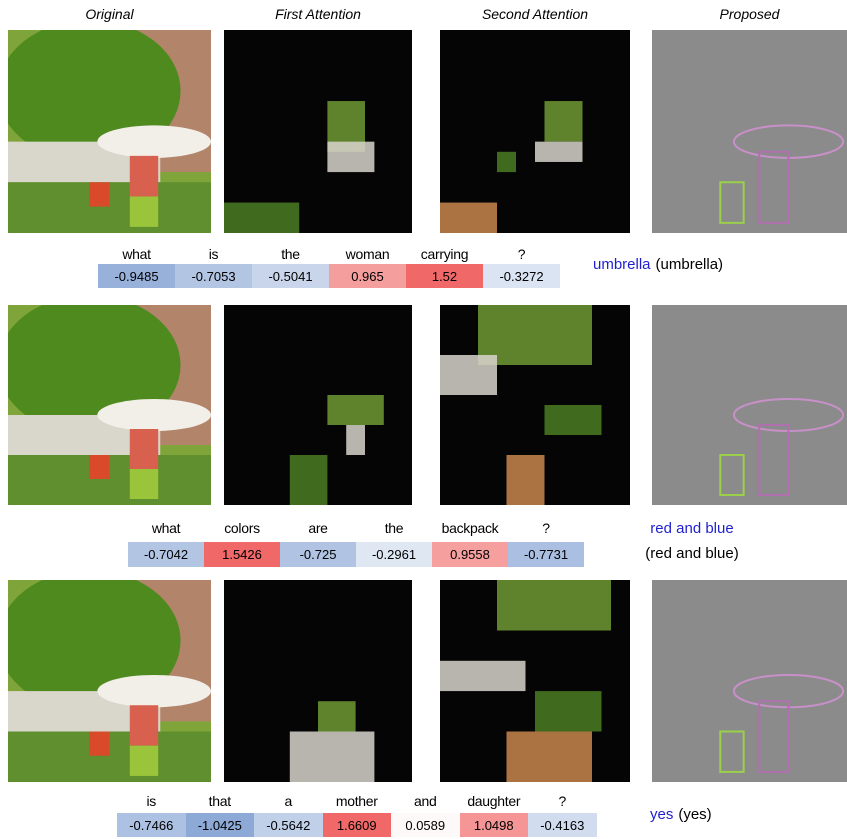 Image resolution: width=847 pixels, height=839 pixels. I want to click on question-word: backpack, so click(470, 528).